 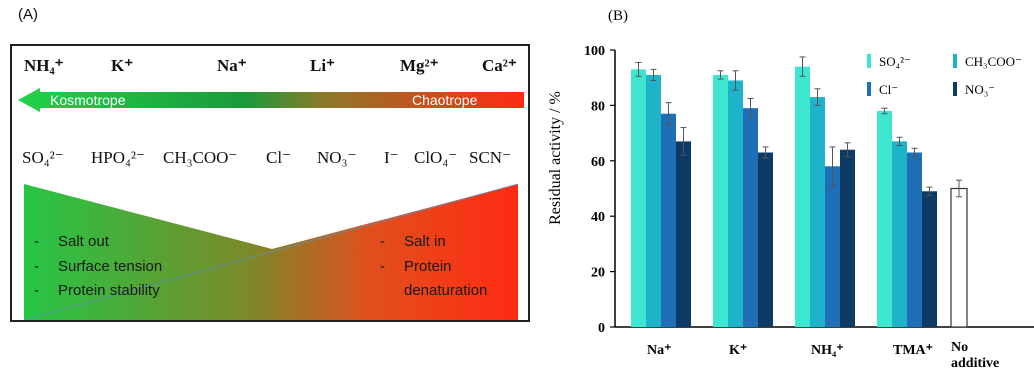 What do you see at coordinates (416, 266) in the screenshot?
I see `right-effect-item: - Protein` at bounding box center [416, 266].